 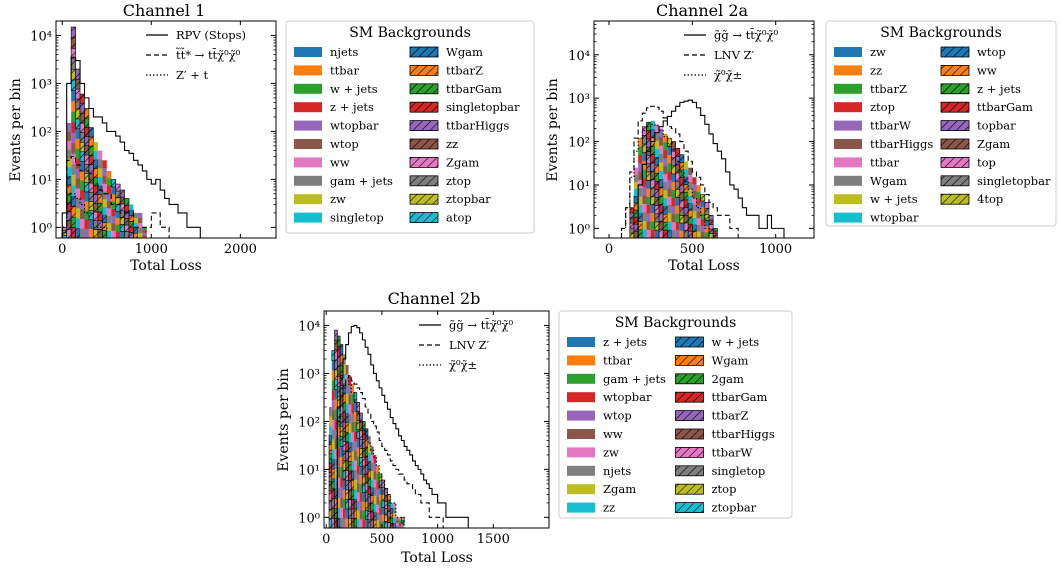 I want to click on background-legend-label: ztop, so click(x=882, y=107).